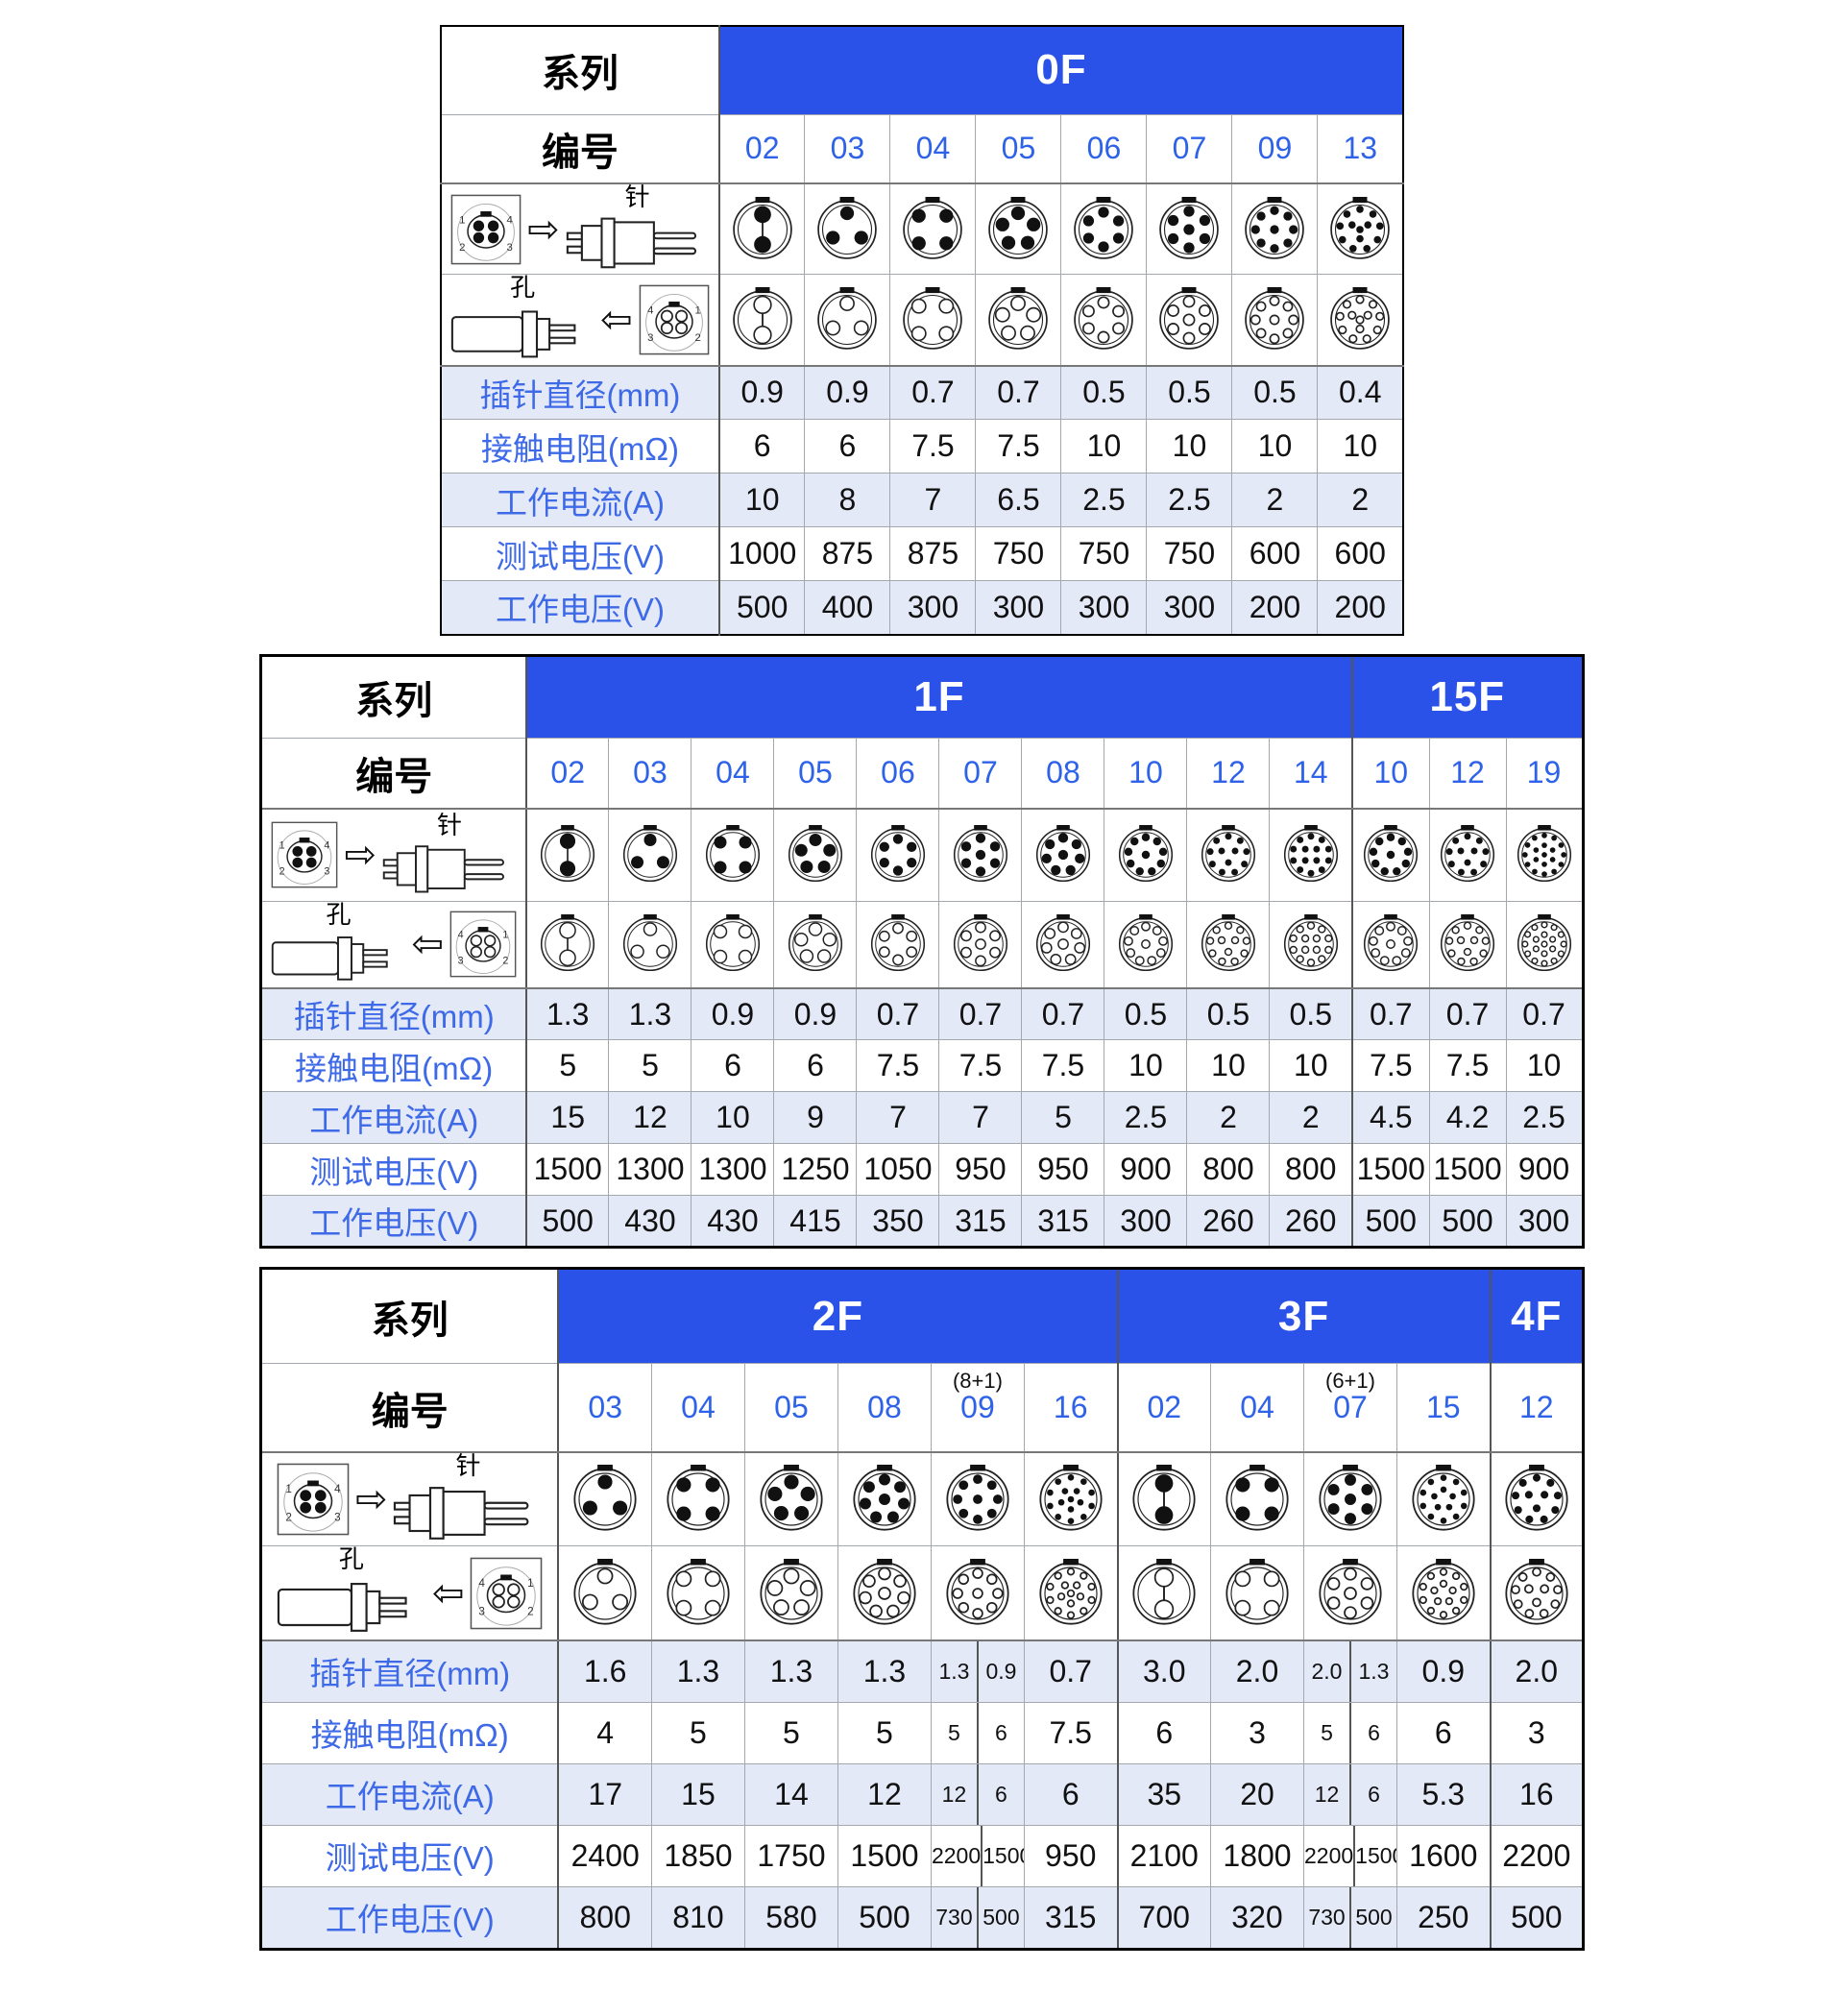 This screenshot has width=1844, height=2016. Describe the element at coordinates (977, 1671) in the screenshot. I see `value-cell: 1.3 0.9` at that location.